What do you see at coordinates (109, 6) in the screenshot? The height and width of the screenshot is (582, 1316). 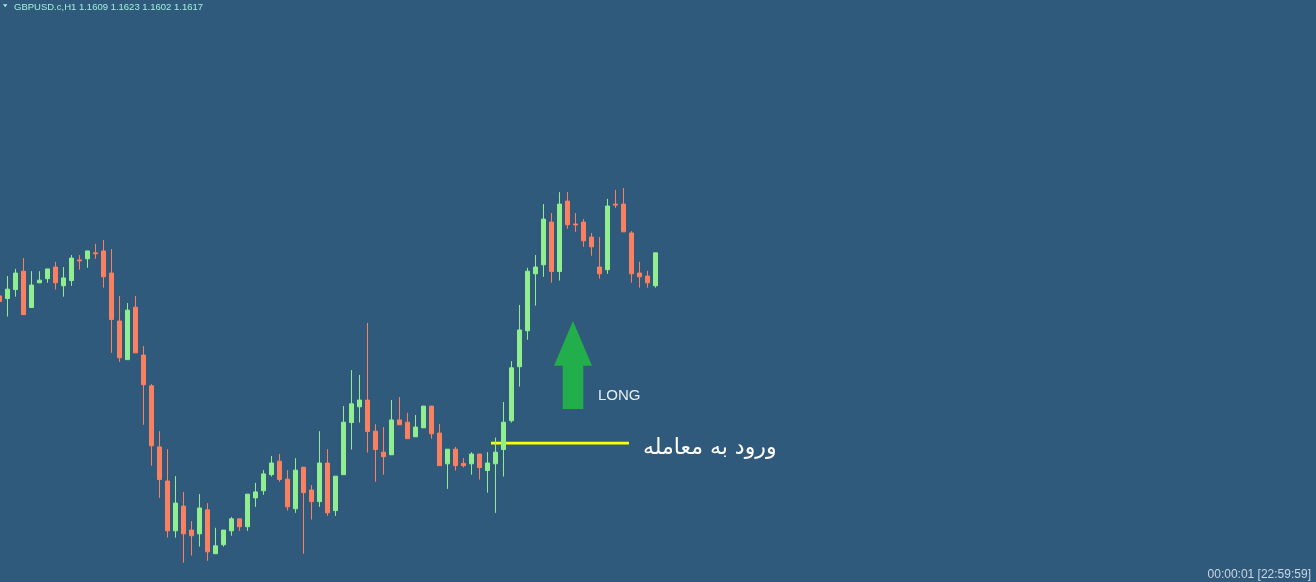 I see `chart-title: GBPUSD.c,H1 1.1609 1.1623 1.1602 1.1617` at bounding box center [109, 6].